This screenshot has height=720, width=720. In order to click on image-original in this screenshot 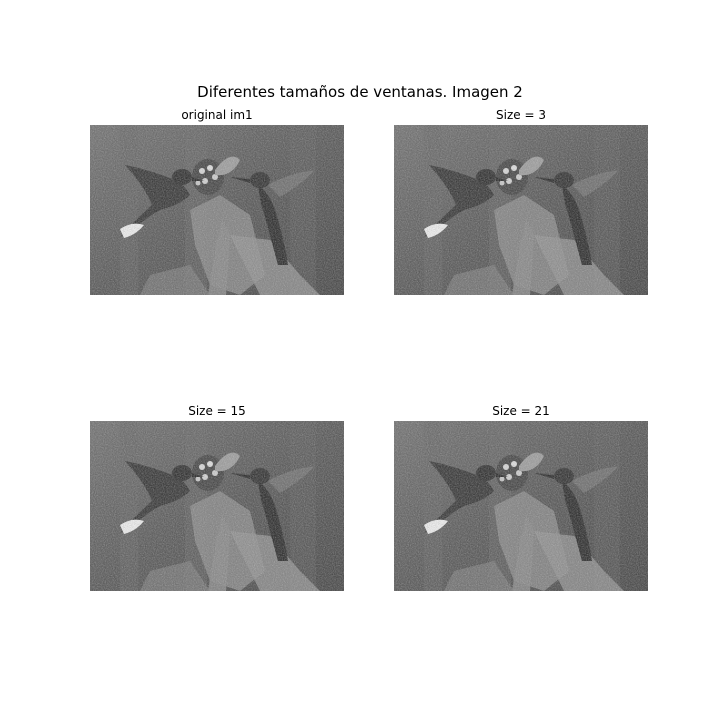, I will do `click(217, 210)`.